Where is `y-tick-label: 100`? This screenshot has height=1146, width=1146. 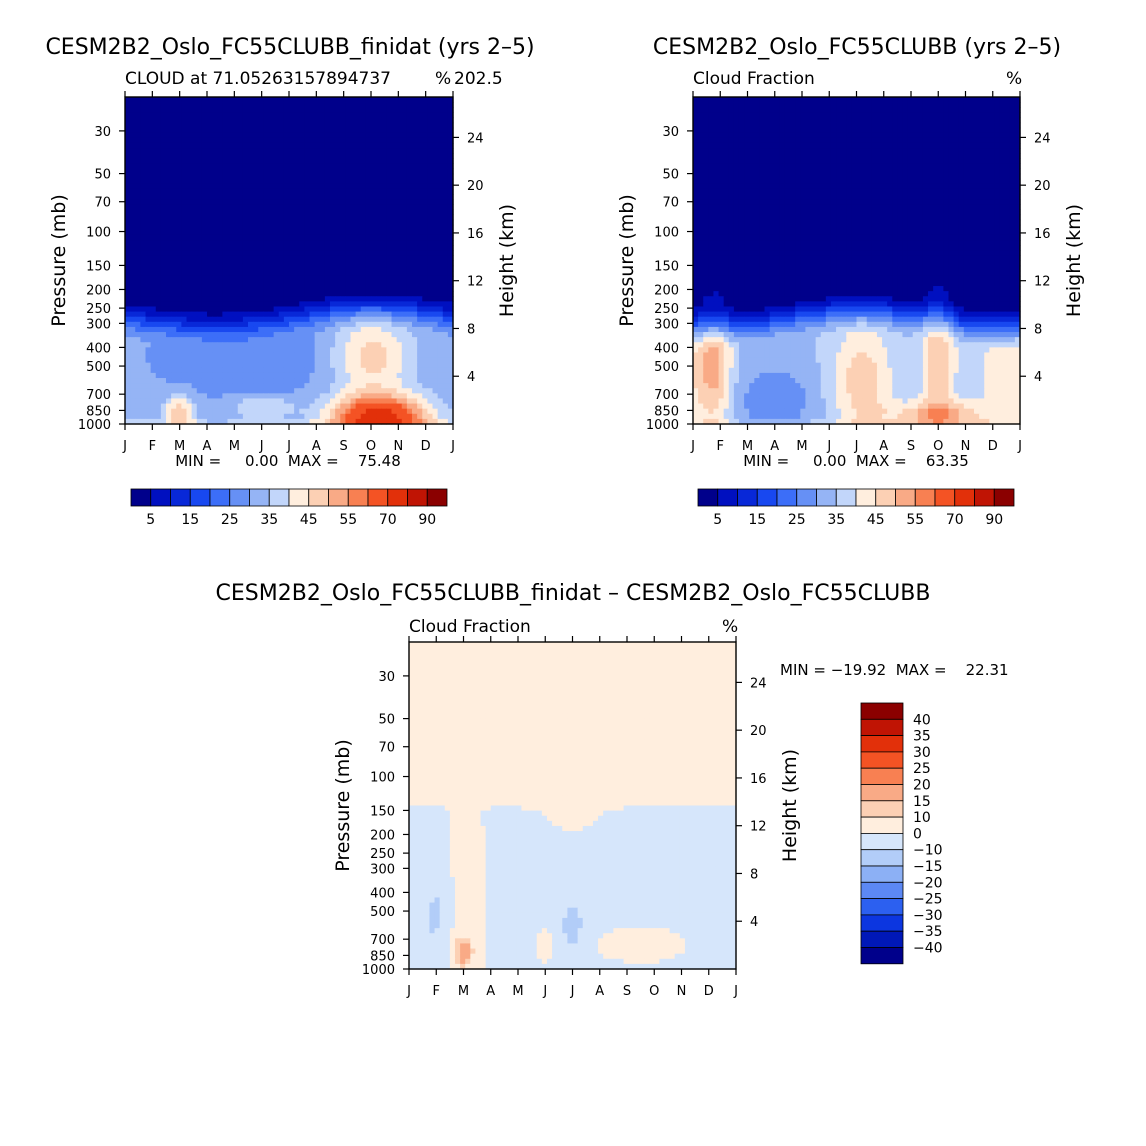 y-tick-label: 100 is located at coordinates (98, 233).